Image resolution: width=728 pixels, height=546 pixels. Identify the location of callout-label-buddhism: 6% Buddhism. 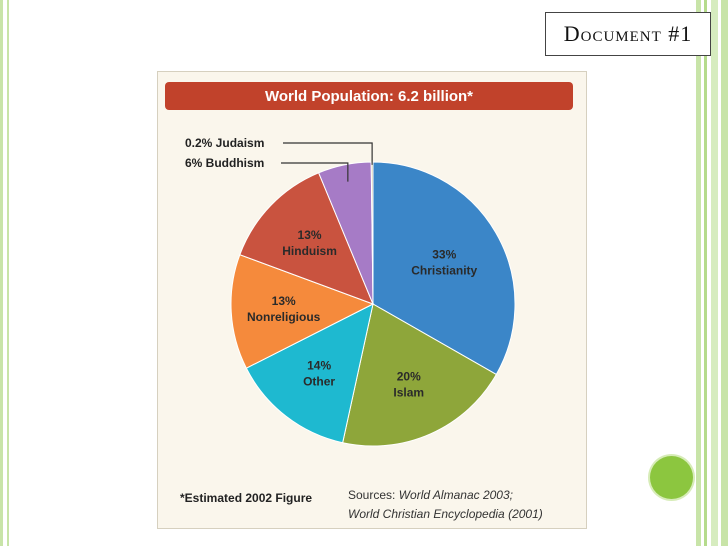
(224, 163).